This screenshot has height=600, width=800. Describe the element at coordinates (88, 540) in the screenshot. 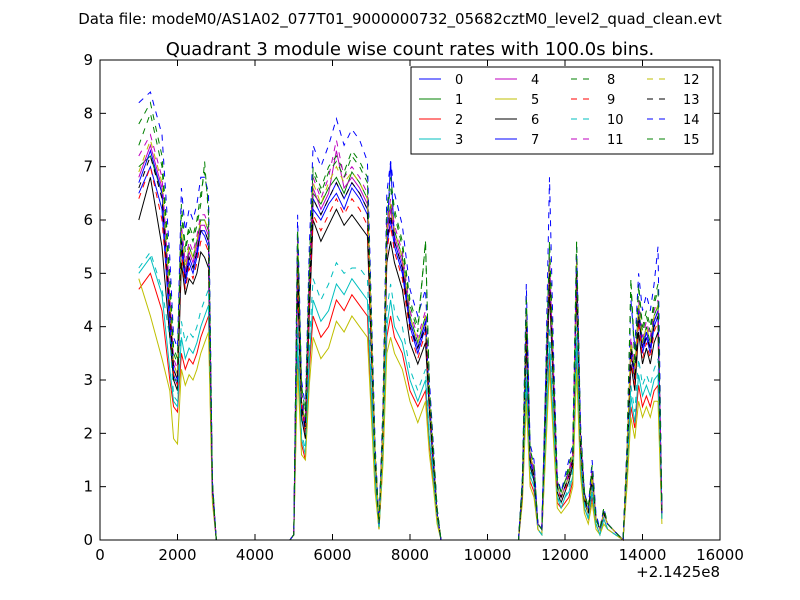

I see `y-tick-label: 0` at that location.